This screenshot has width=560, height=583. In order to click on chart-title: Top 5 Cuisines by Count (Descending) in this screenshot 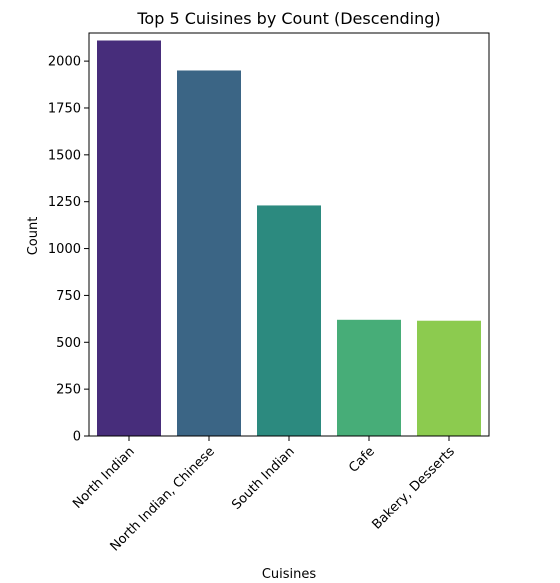, I will do `click(288, 18)`.